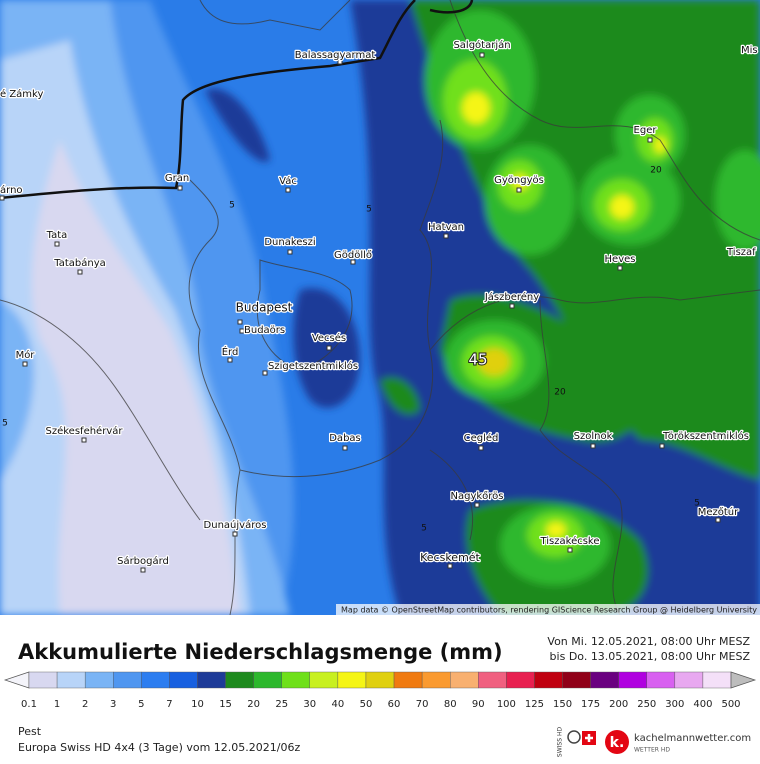  What do you see at coordinates (260, 652) in the screenshot?
I see `legend-title: Akkumulierte Niederschlagsmenge (mm)` at bounding box center [260, 652].